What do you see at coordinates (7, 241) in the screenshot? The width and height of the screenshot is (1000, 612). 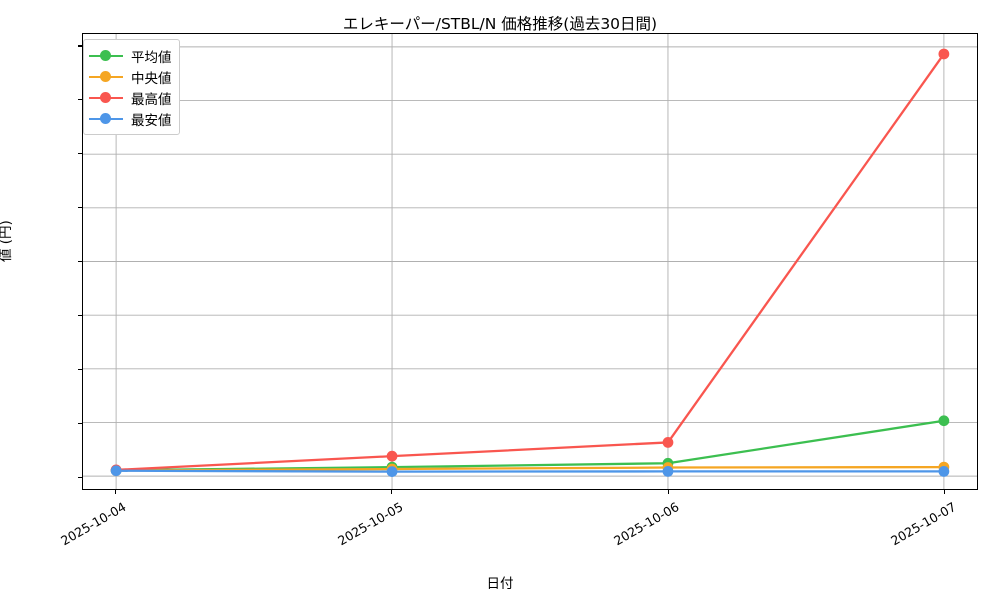 I see `y-axis-label: 値 (円)` at bounding box center [7, 241].